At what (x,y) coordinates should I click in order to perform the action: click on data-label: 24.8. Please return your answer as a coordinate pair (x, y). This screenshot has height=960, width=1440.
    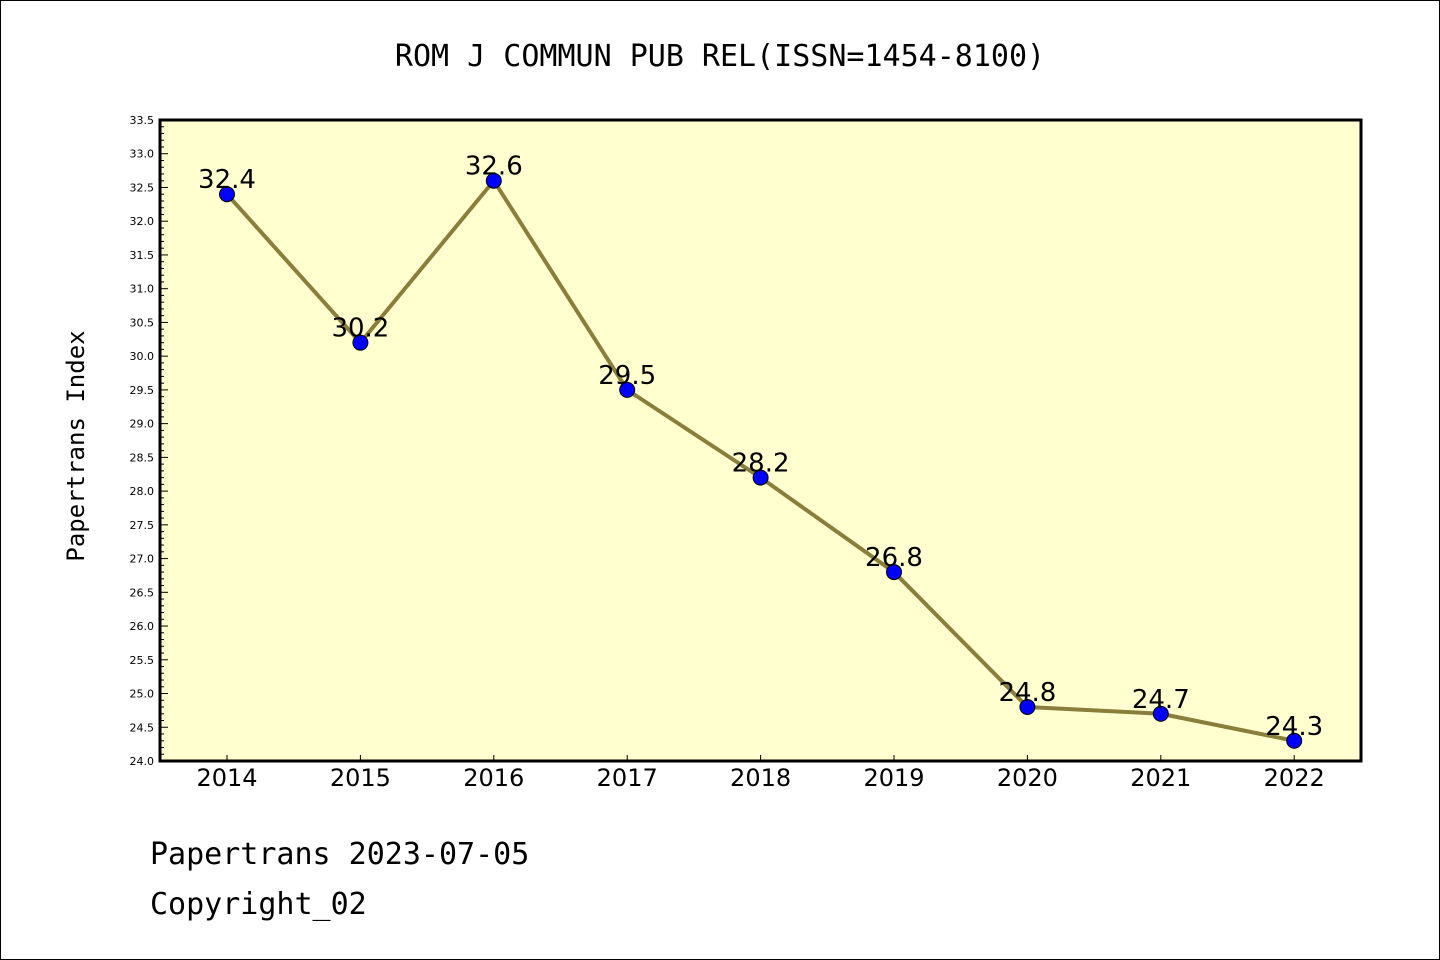
    Looking at the image, I should click on (1027, 693).